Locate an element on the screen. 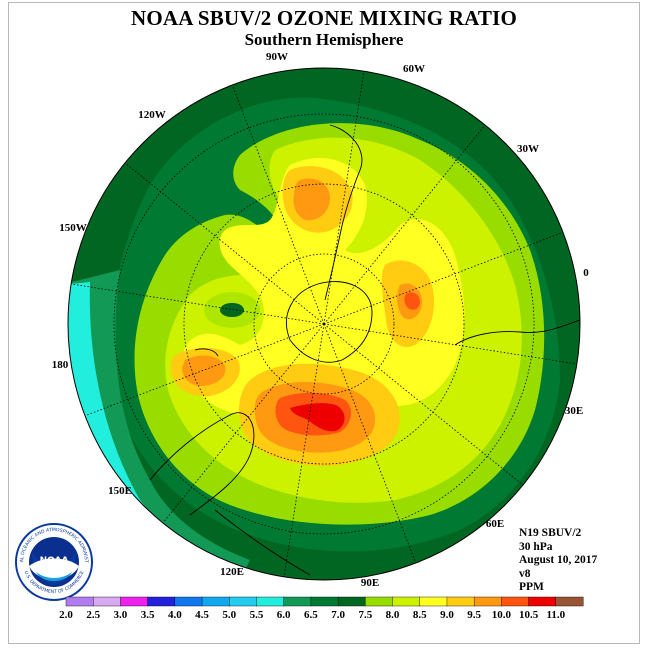 Image resolution: width=648 pixels, height=648 pixels. longitude-label: 150E is located at coordinates (120, 491).